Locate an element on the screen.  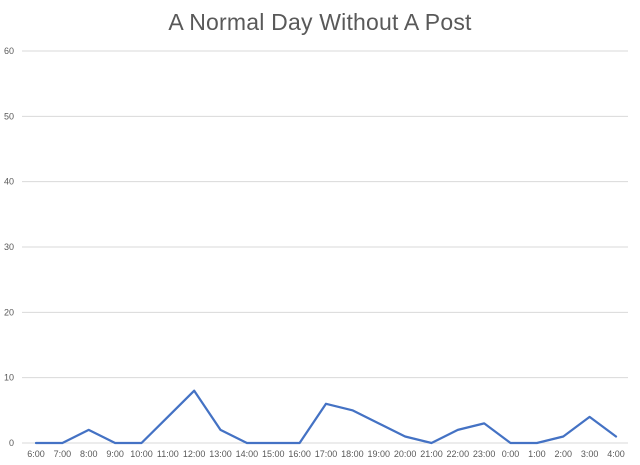
series-layer is located at coordinates (326, 417).